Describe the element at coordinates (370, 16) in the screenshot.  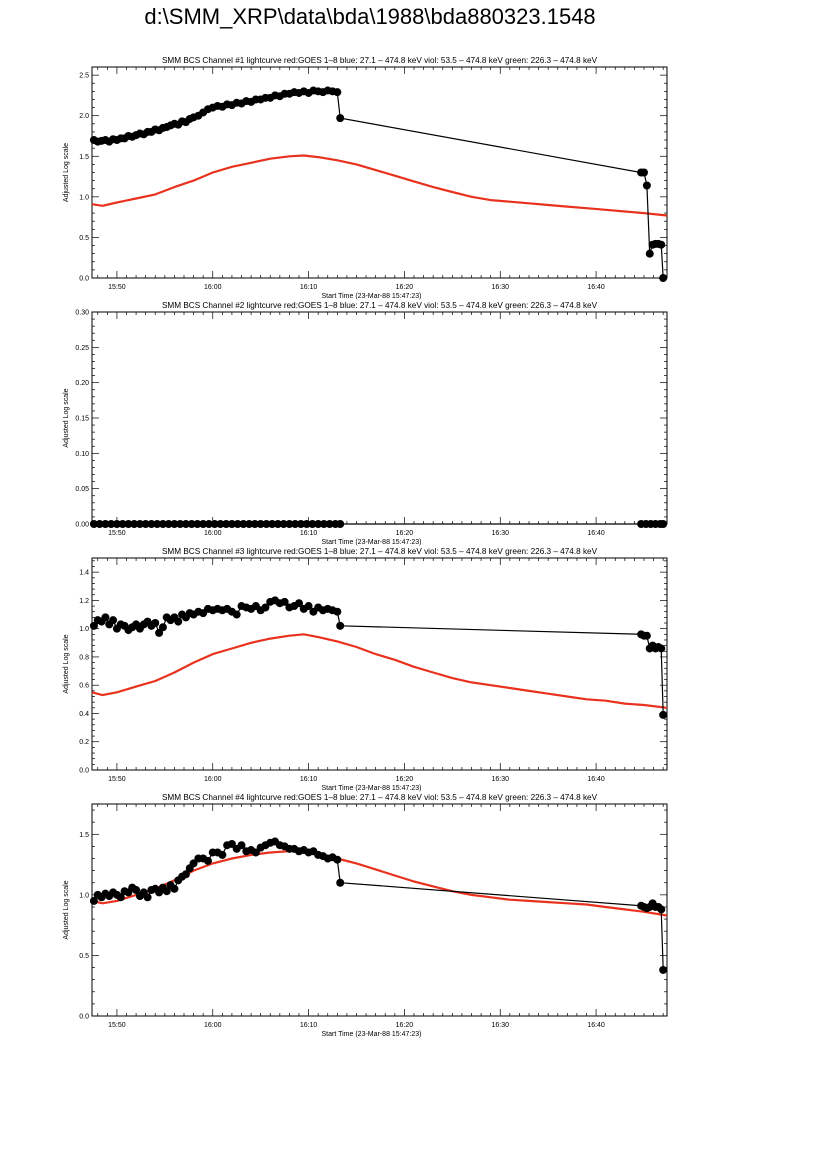
I see `page-title: d:\SMM_XRP\data\bda\1988\bda880323.1548` at that location.